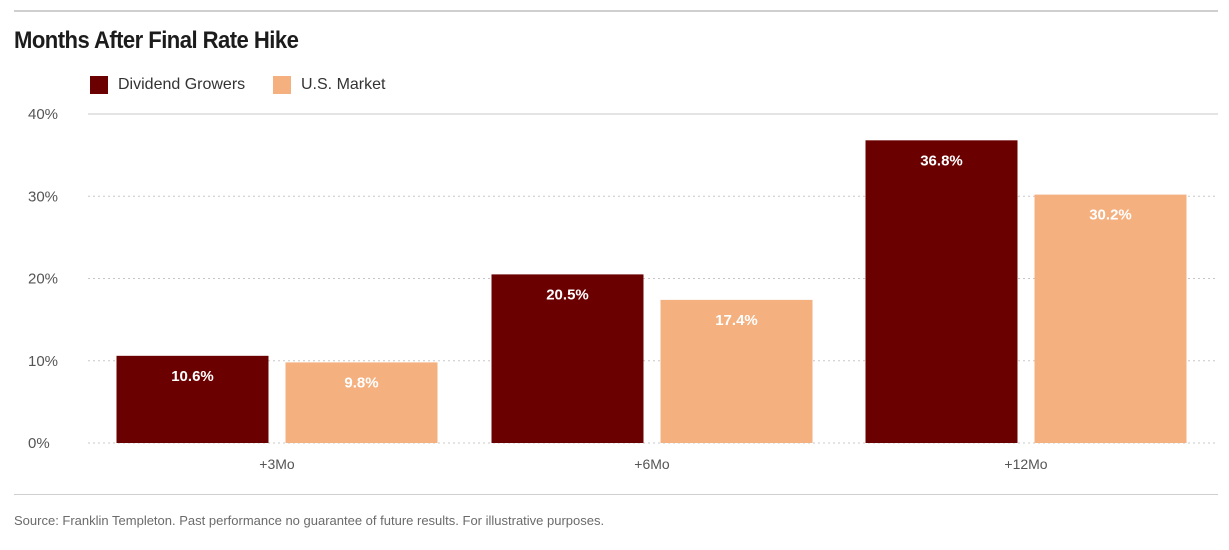 Image resolution: width=1229 pixels, height=550 pixels. Describe the element at coordinates (941, 160) in the screenshot. I see `bar-value-label: 36.8%` at that location.